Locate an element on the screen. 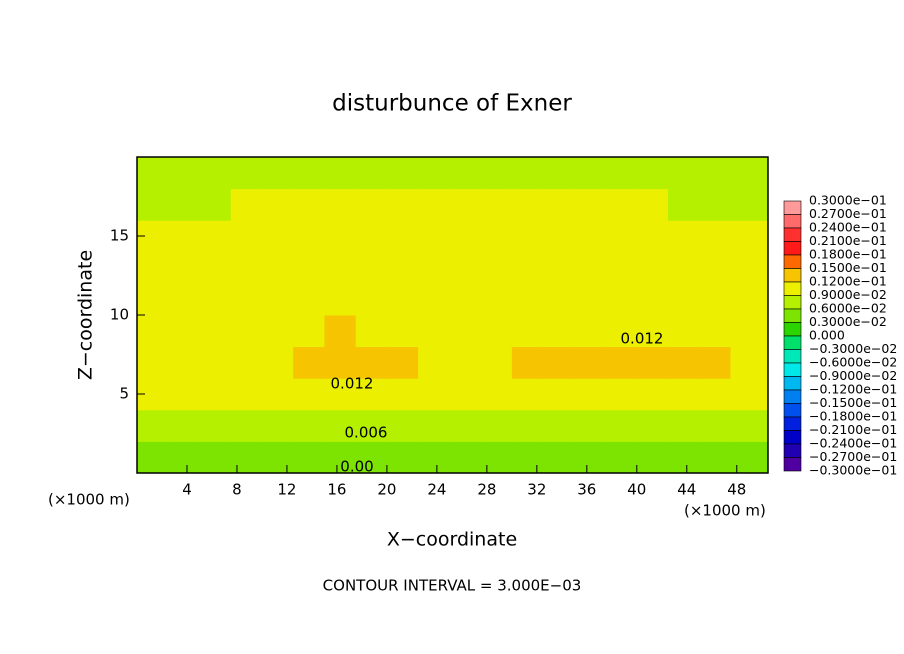 This screenshot has height=654, width=904. chart-title: disturbunce of Exner is located at coordinates (452, 104).